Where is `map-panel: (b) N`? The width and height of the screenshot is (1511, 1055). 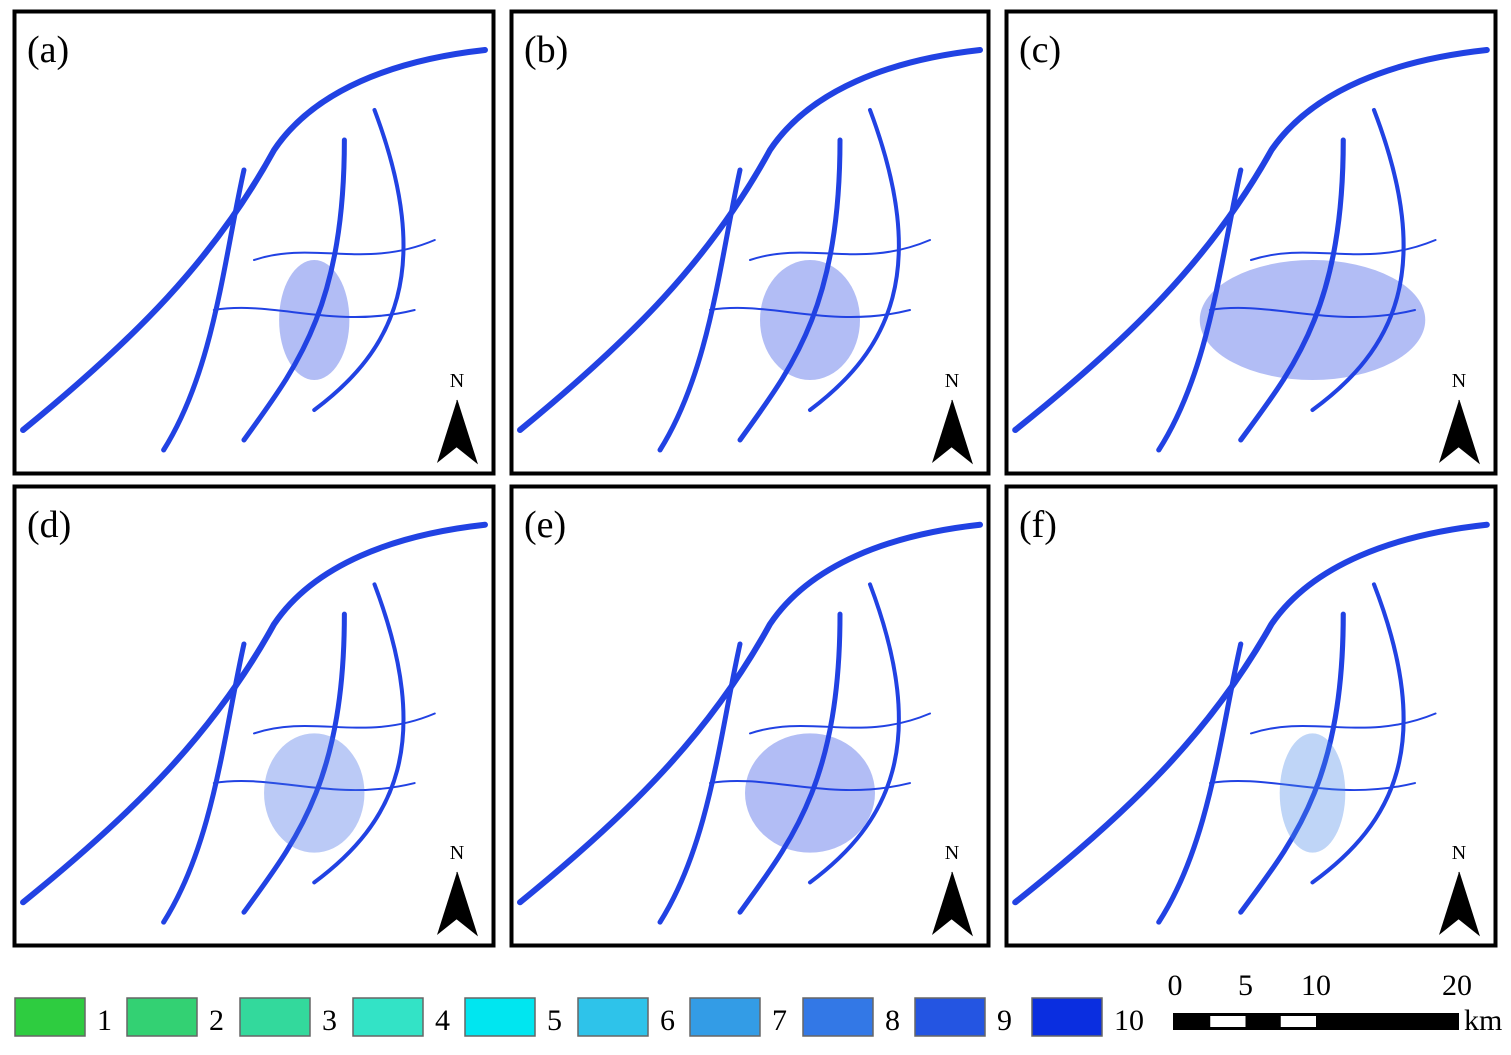 map-panel: (b) N is located at coordinates (750, 242).